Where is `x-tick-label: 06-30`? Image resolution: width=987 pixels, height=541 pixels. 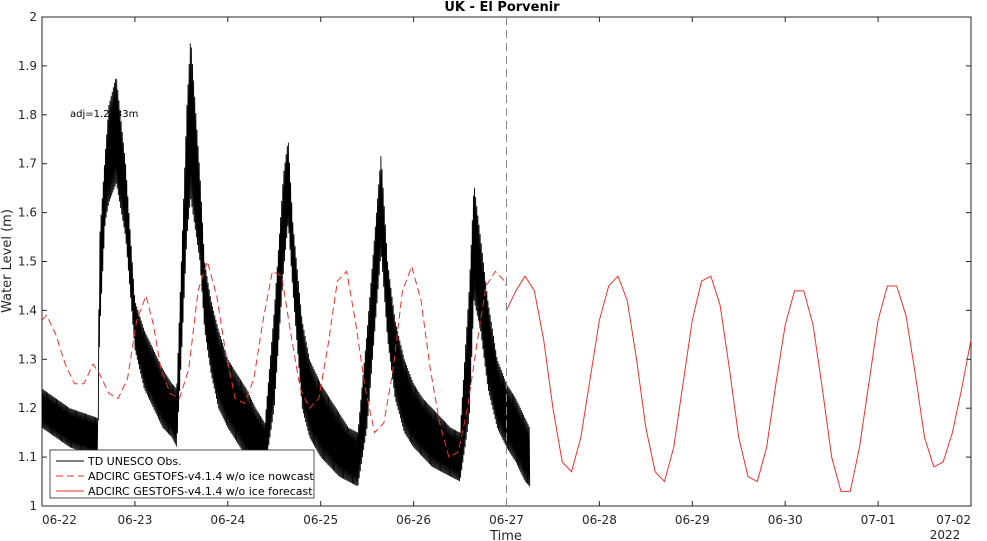
x-tick-label: 06-30 is located at coordinates (785, 520).